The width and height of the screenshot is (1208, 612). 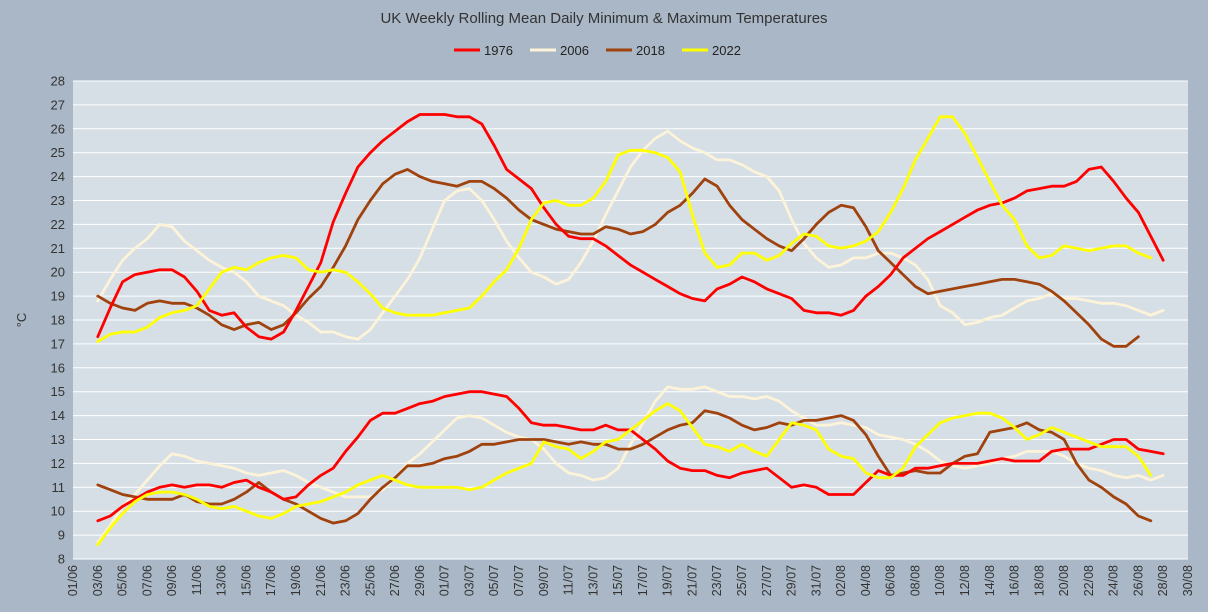 I want to click on x-tick-label: 18/08, so click(x=1039, y=580).